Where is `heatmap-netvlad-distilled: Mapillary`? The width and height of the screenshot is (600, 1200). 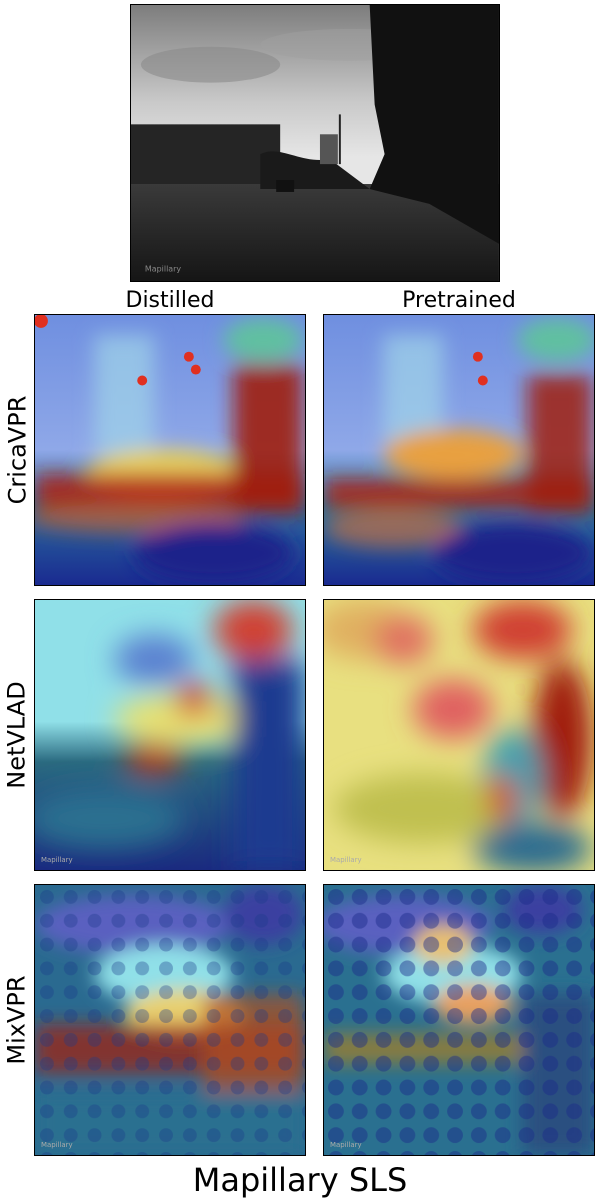
heatmap-netvlad-distilled: Mapillary is located at coordinates (170, 735).